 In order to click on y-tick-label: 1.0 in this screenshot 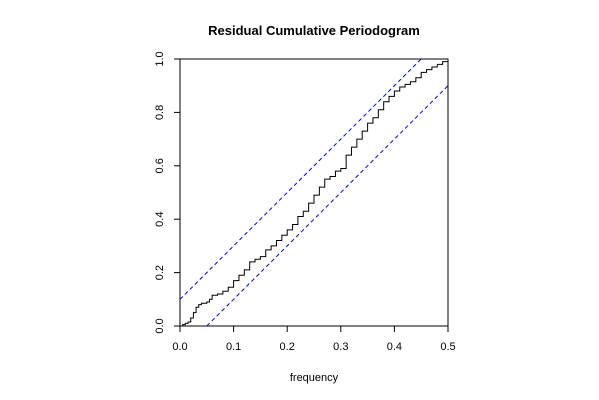, I will do `click(160, 58)`.